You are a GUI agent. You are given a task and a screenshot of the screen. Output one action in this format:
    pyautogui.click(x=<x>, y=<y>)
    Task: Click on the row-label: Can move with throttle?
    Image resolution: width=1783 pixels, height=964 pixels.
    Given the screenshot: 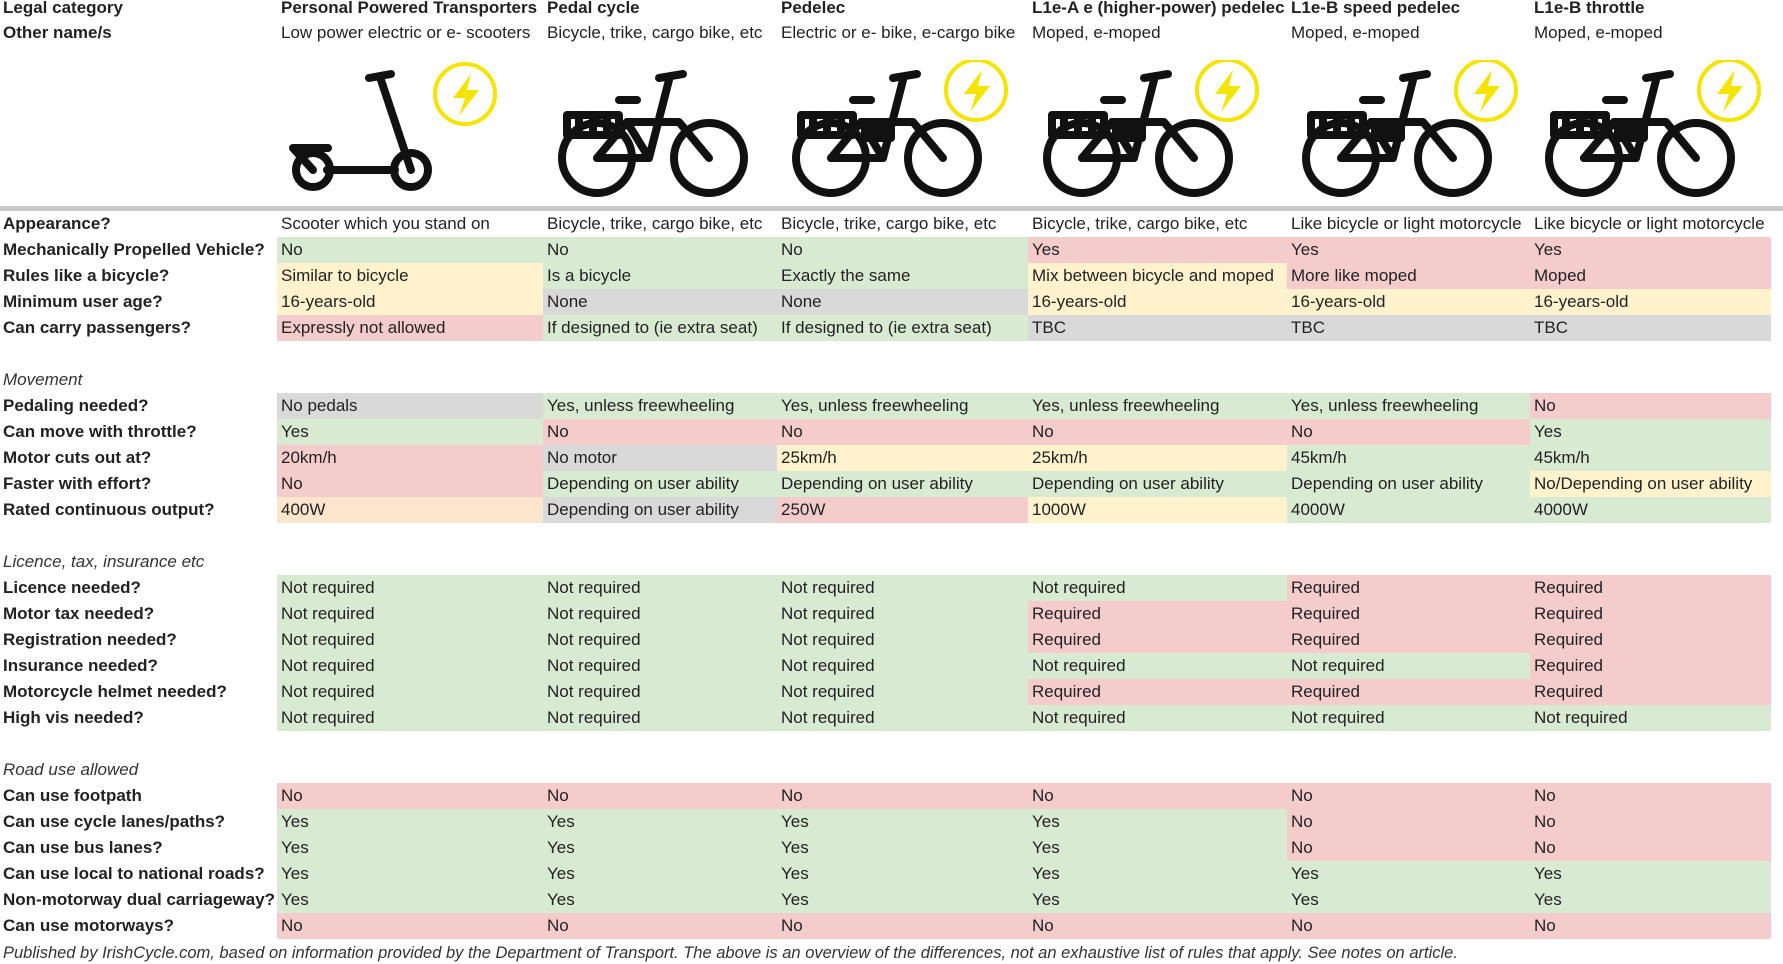 What is the action you would take?
    pyautogui.click(x=100, y=431)
    